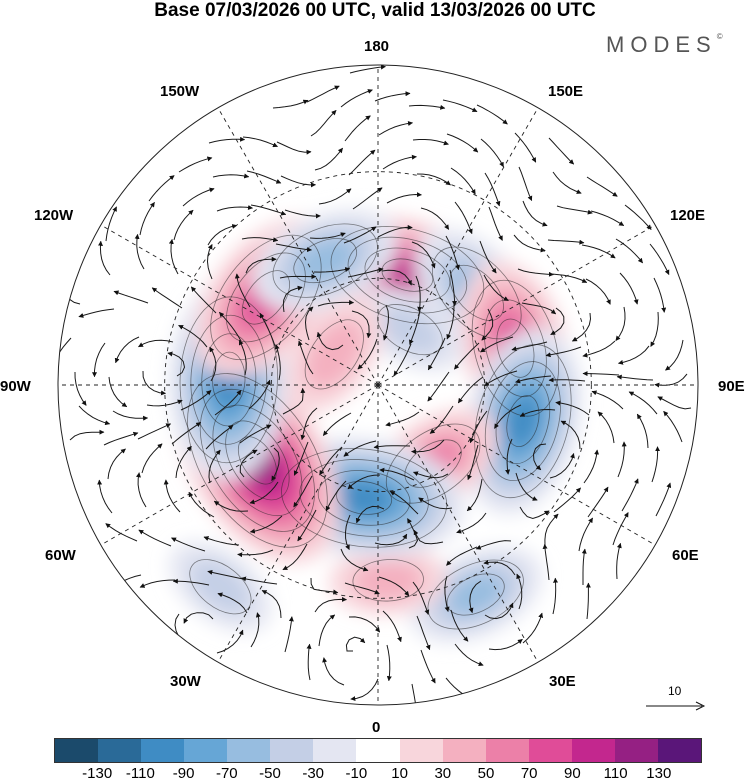  What do you see at coordinates (615, 773) in the screenshot?
I see `colorbar-tick-label: 110` at bounding box center [615, 773].